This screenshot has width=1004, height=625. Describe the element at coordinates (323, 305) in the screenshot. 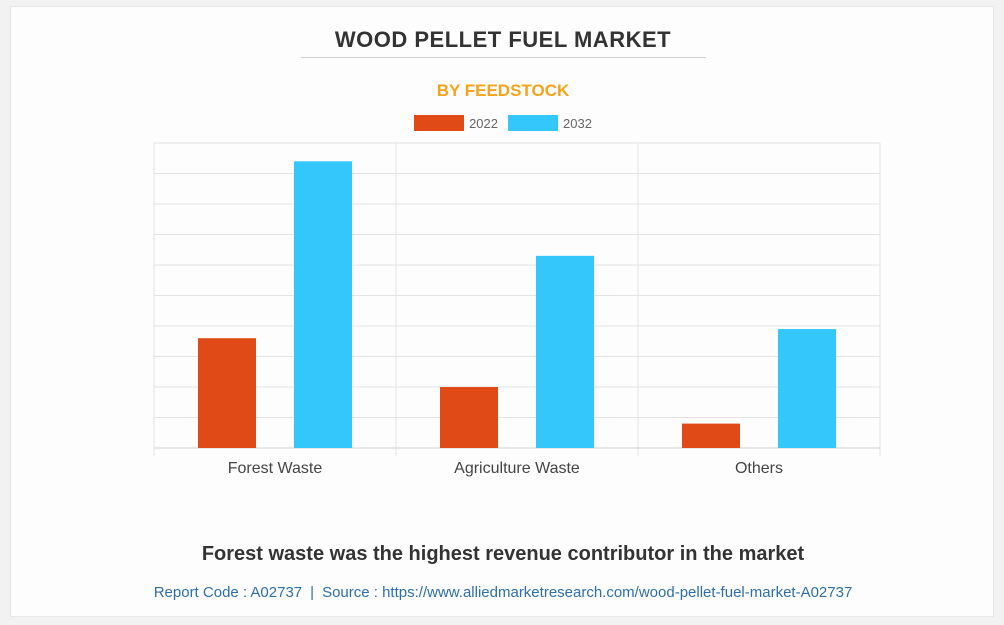

I see `bar-2032-forest-waste` at that location.